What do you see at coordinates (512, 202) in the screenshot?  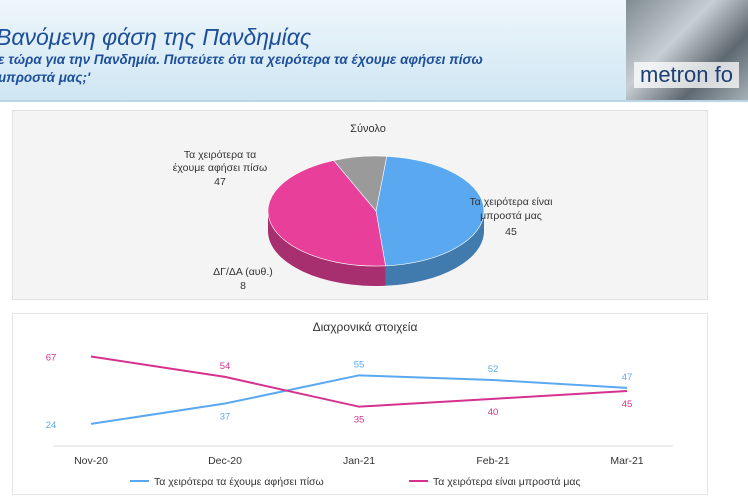 I see `pie-label-ahead-line1: Τα χειρότερα είναι` at bounding box center [512, 202].